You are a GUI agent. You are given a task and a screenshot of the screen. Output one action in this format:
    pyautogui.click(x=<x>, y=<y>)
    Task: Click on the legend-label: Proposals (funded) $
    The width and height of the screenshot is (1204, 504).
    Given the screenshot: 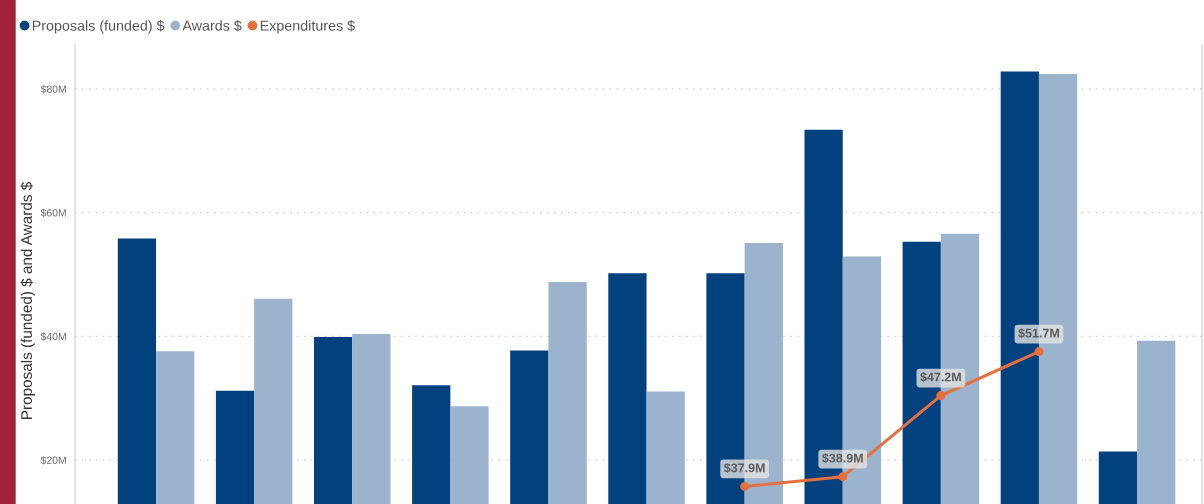 What is the action you would take?
    pyautogui.click(x=98, y=27)
    